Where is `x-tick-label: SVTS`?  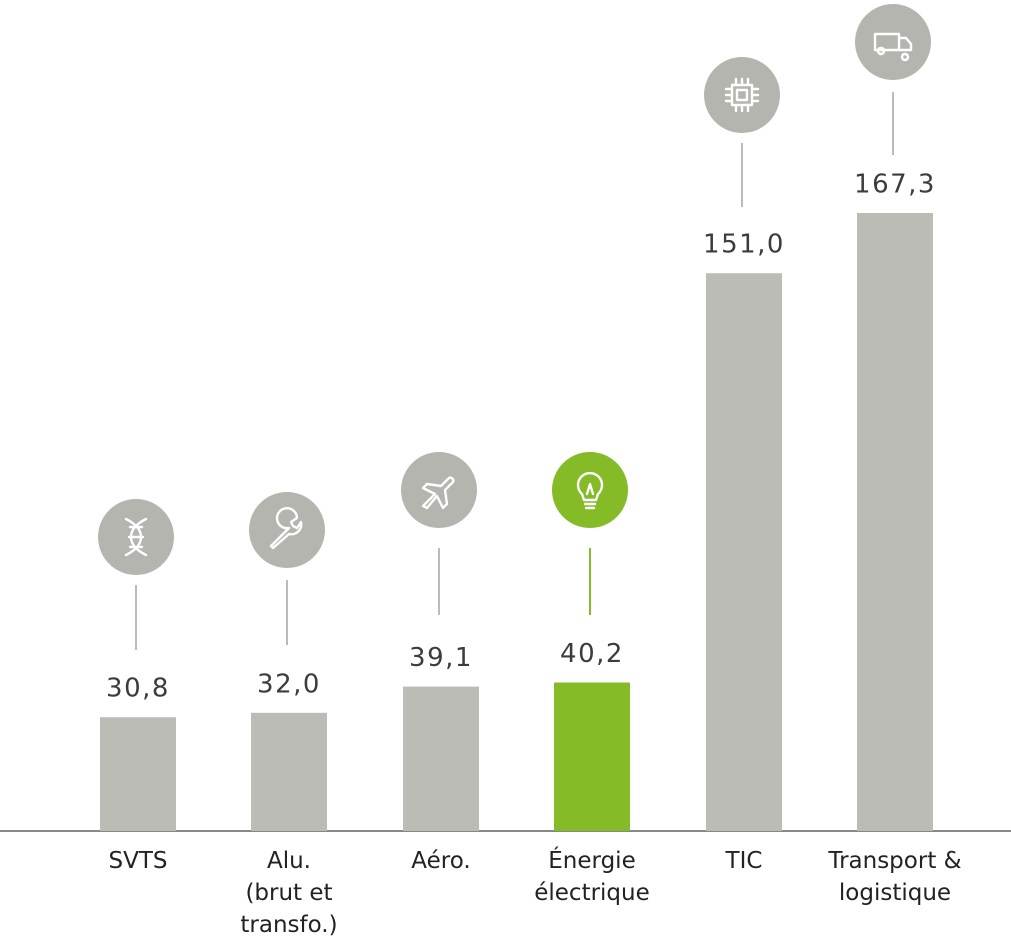 x-tick-label: SVTS is located at coordinates (138, 861).